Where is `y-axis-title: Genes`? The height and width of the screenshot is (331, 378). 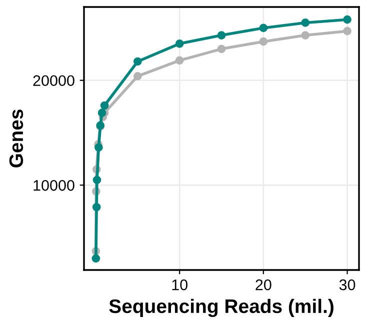 y-axis-title: Genes is located at coordinates (16, 139).